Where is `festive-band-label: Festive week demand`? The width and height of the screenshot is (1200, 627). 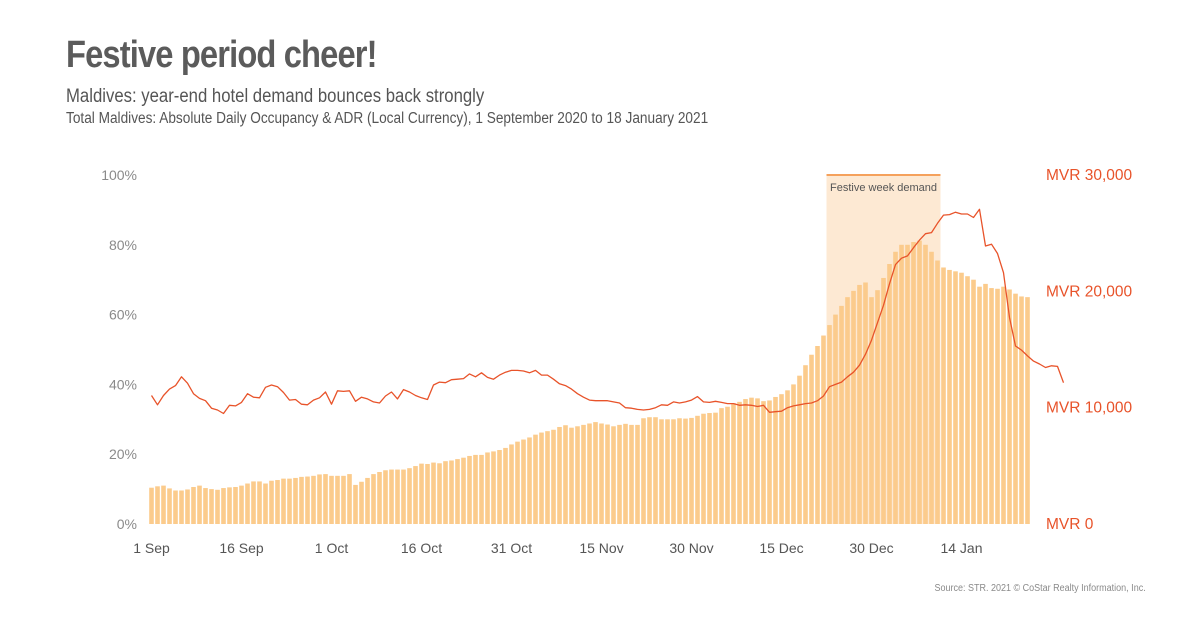 festive-band-label: Festive week demand is located at coordinates (883, 188).